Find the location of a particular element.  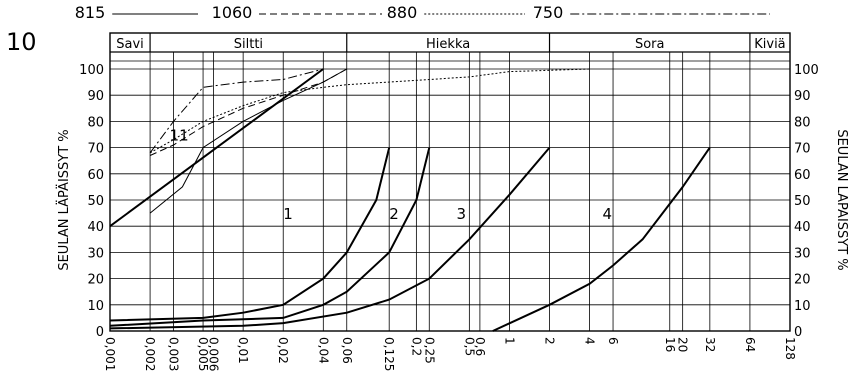

y-tick-label-right: 20 is located at coordinates (802, 280).